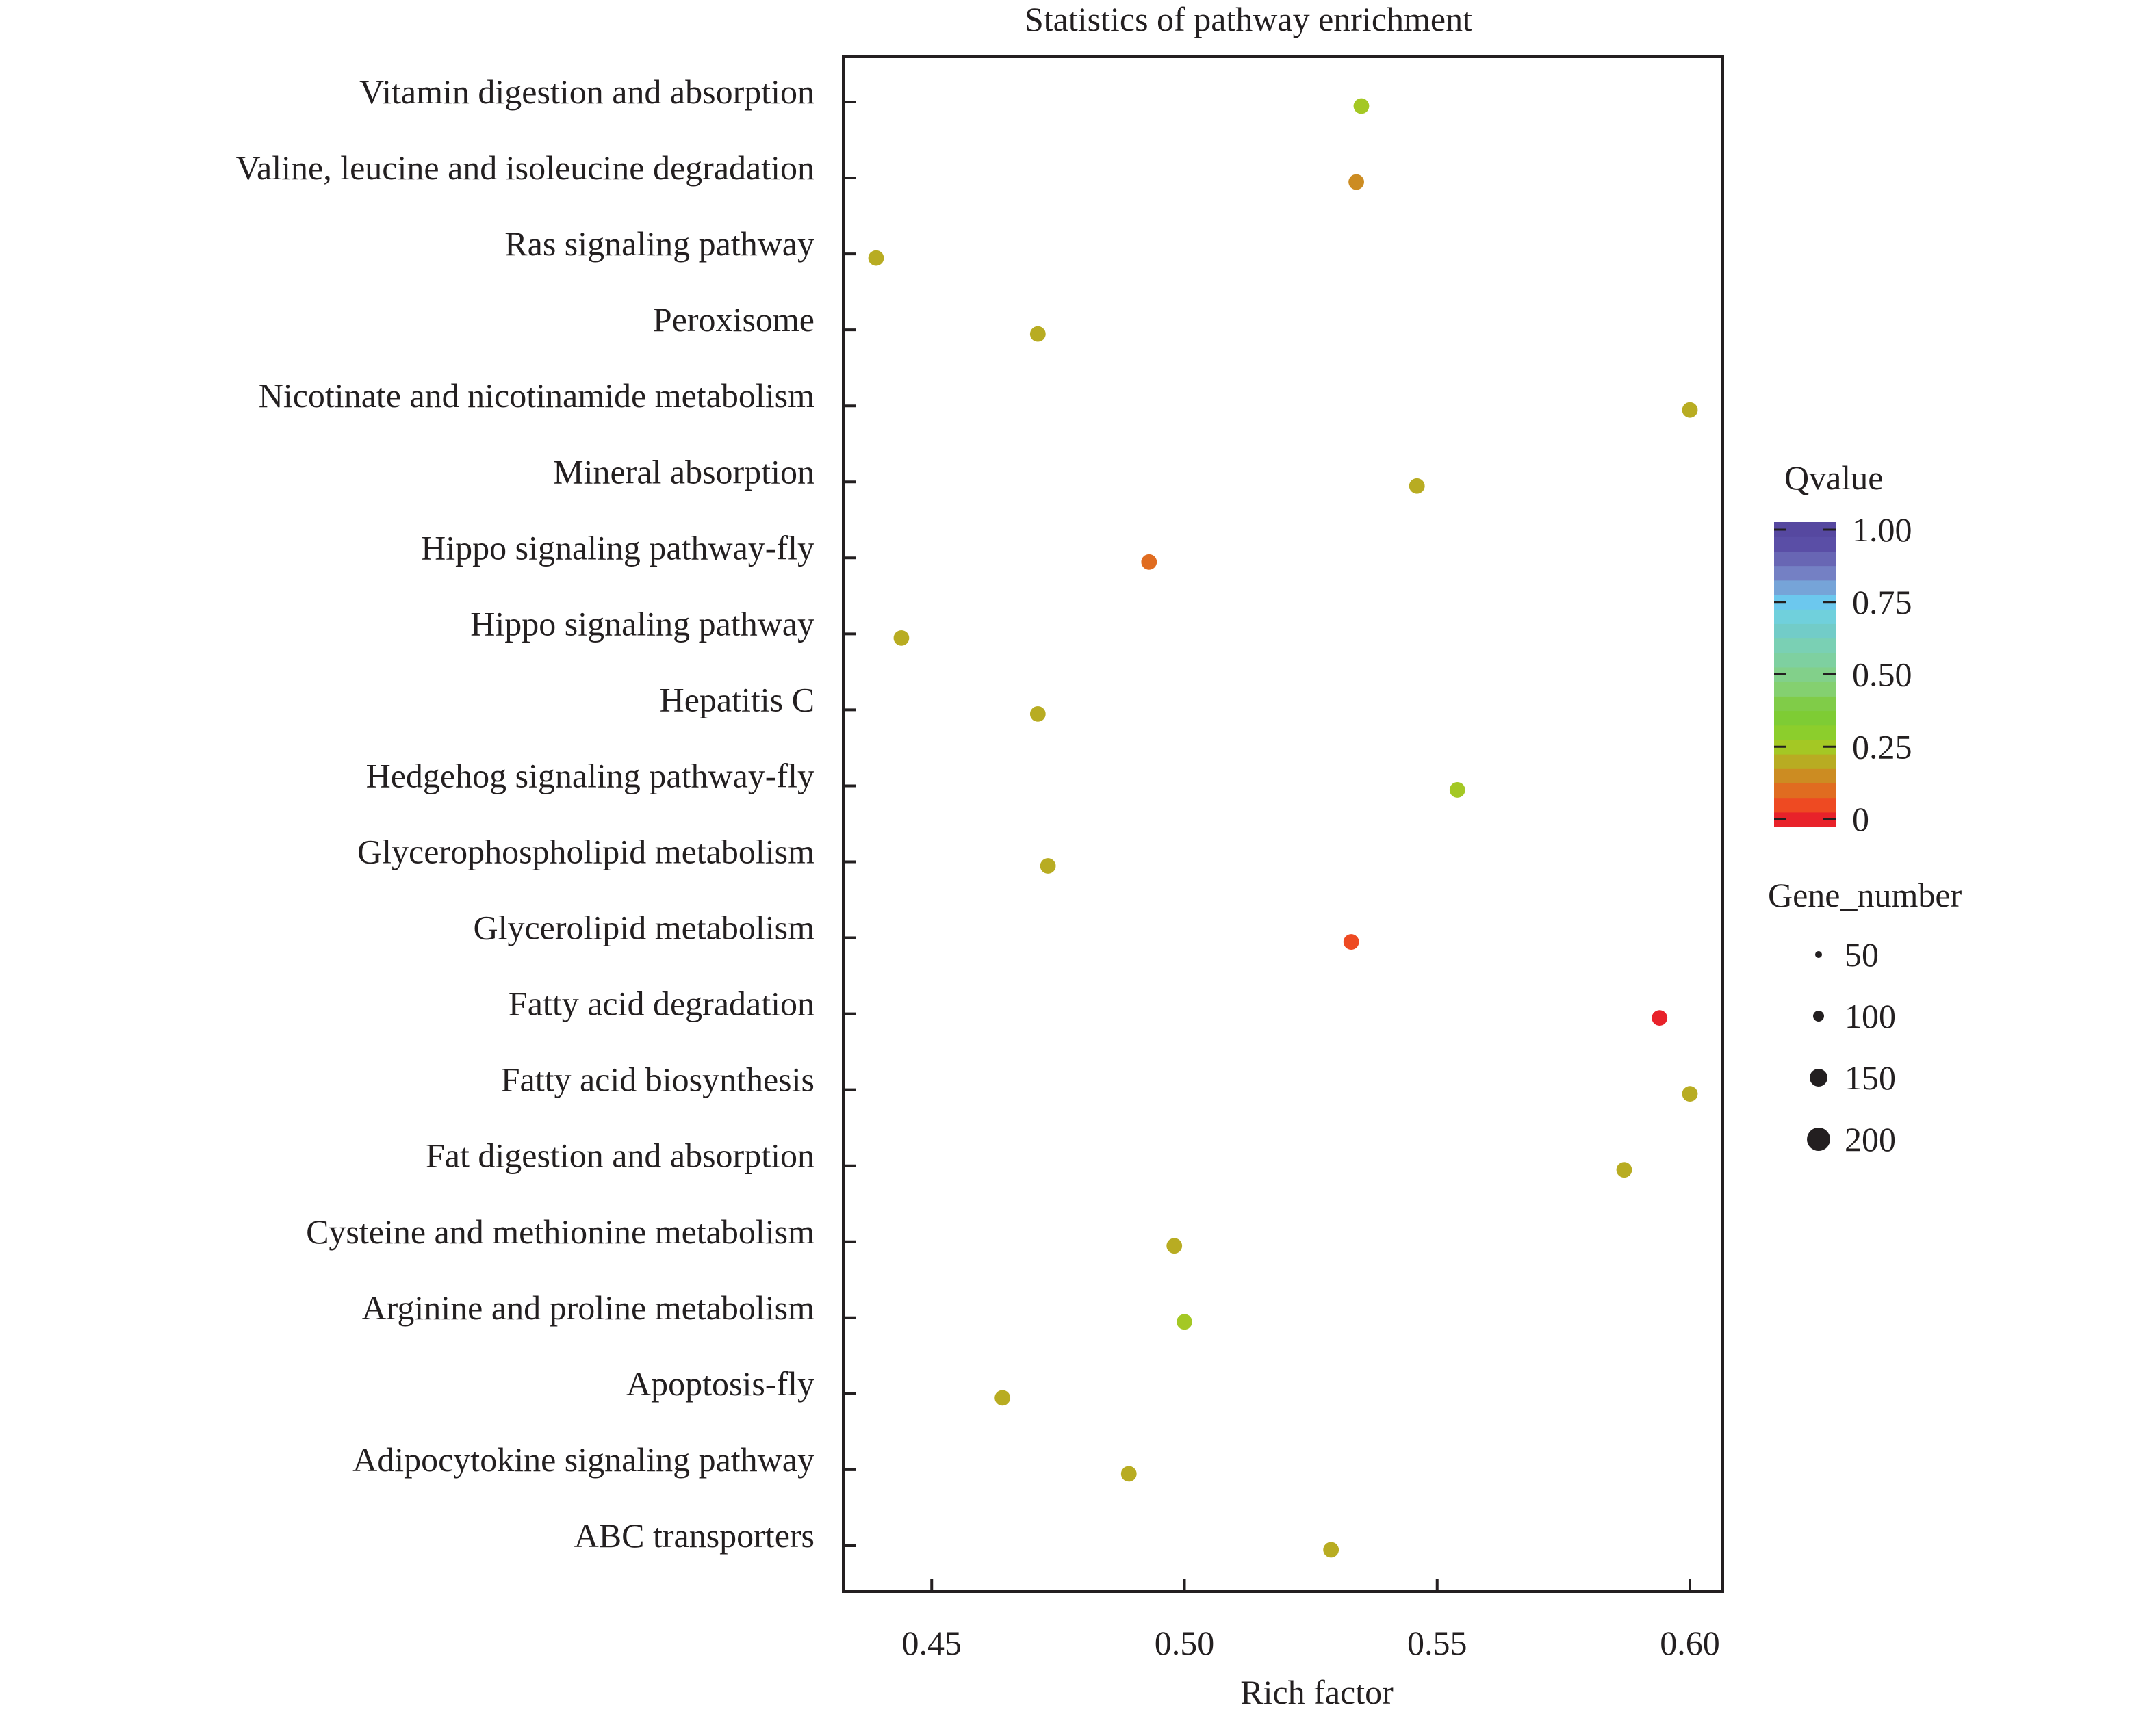  Describe the element at coordinates (1870, 1016) in the screenshot. I see `gene-number-legend-label: 100` at that location.